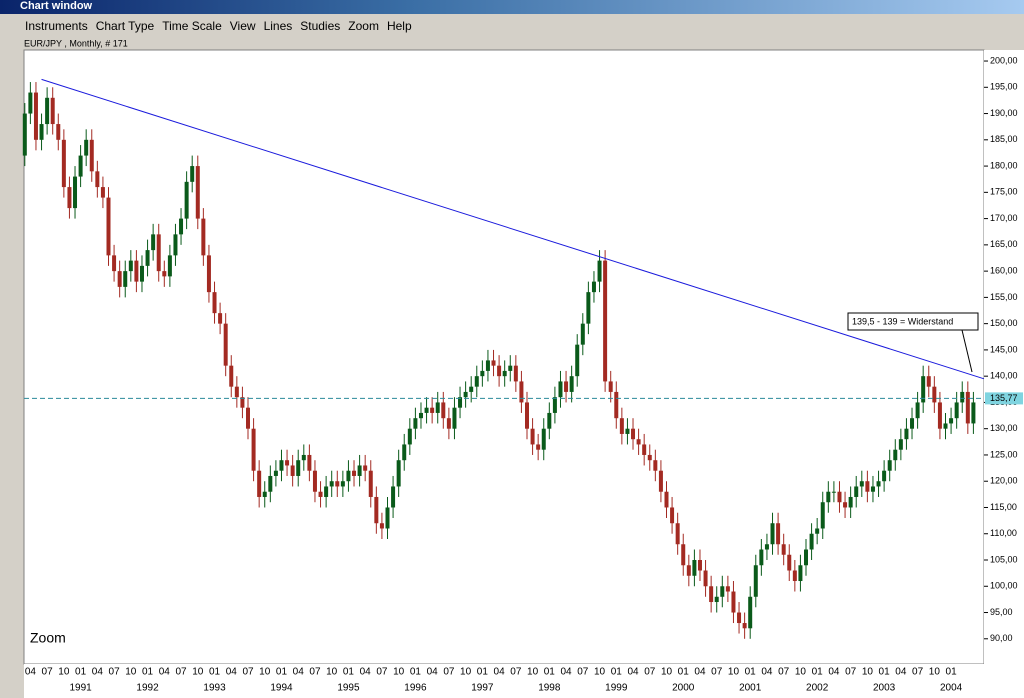 This screenshot has width=1024, height=698. What do you see at coordinates (399, 26) in the screenshot?
I see `menu-item: Help` at bounding box center [399, 26].